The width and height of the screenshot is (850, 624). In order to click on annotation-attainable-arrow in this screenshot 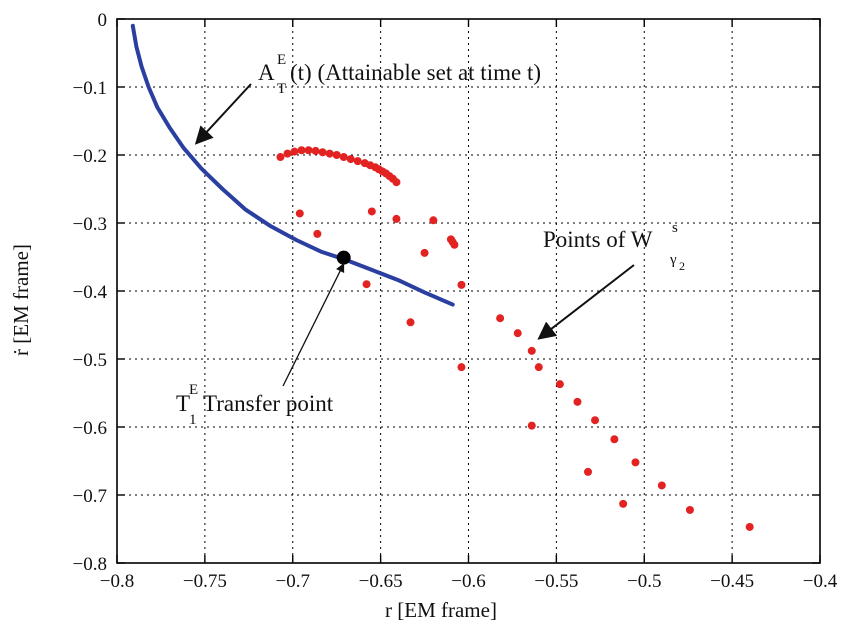, I will do `click(223, 114)`.